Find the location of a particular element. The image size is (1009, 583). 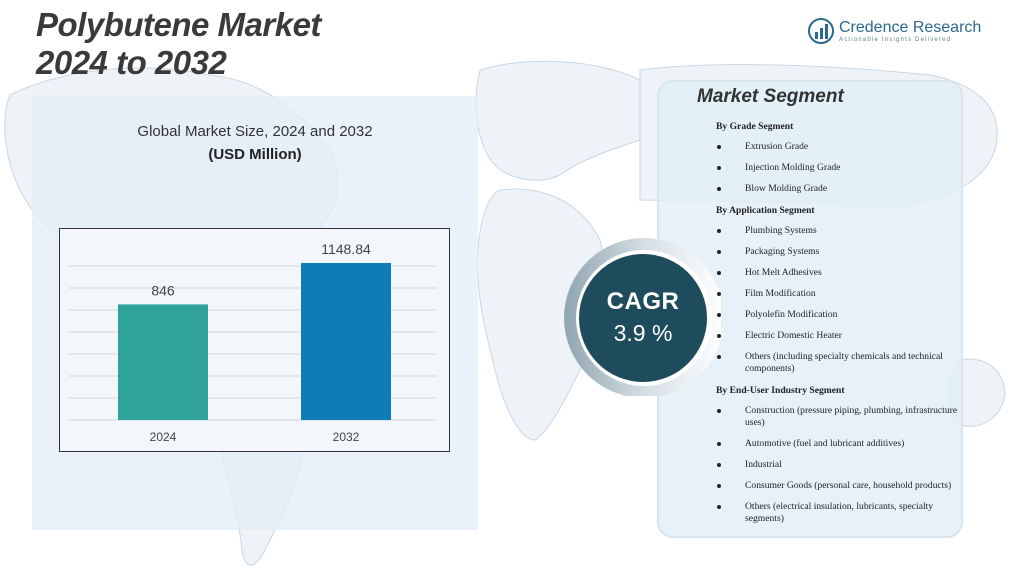

segment-item-label: Plumbing Systems is located at coordinates (781, 230).